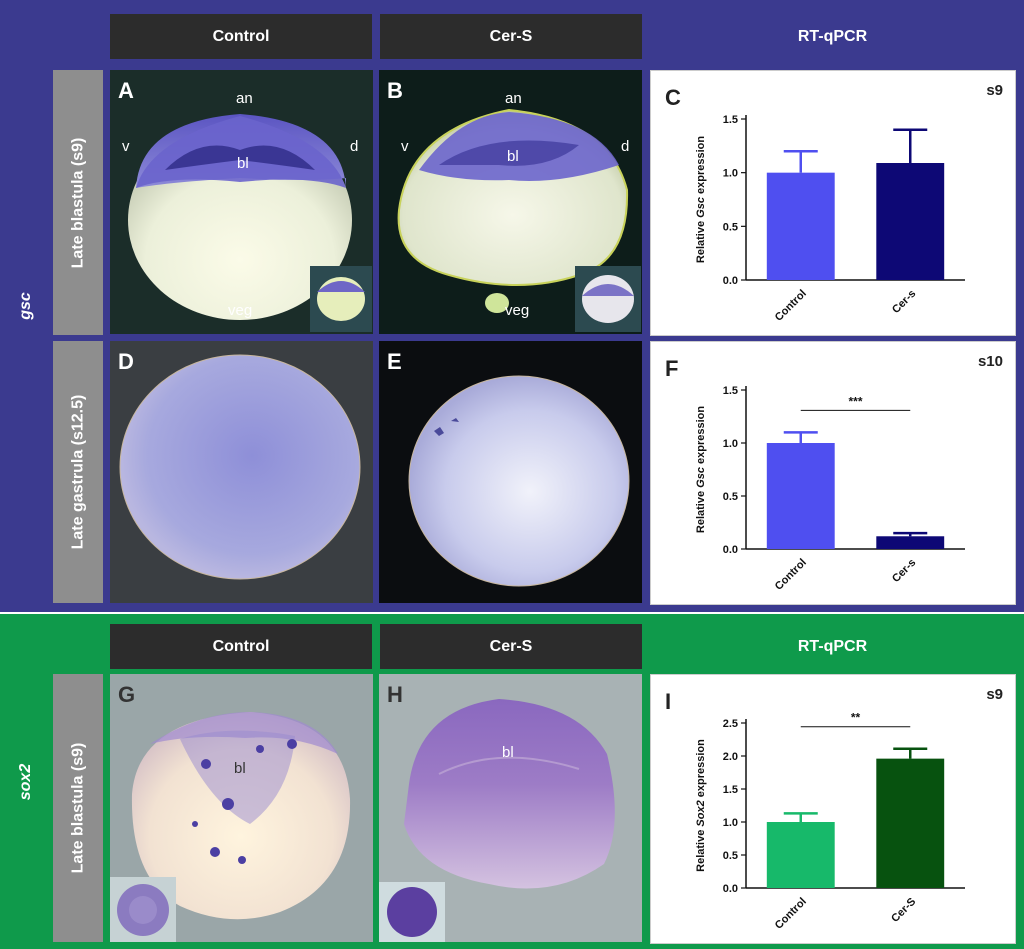 The height and width of the screenshot is (949, 1024). What do you see at coordinates (730, 757) in the screenshot?
I see `y-tick-label: 2.0` at bounding box center [730, 757].